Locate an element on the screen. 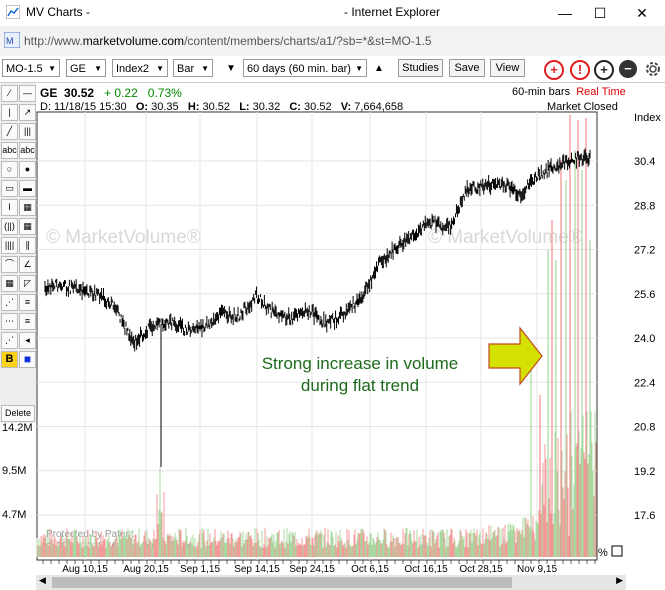 Image resolution: width=665 pixels, height=590 pixels. low-value: 30.32 is located at coordinates (266, 107).